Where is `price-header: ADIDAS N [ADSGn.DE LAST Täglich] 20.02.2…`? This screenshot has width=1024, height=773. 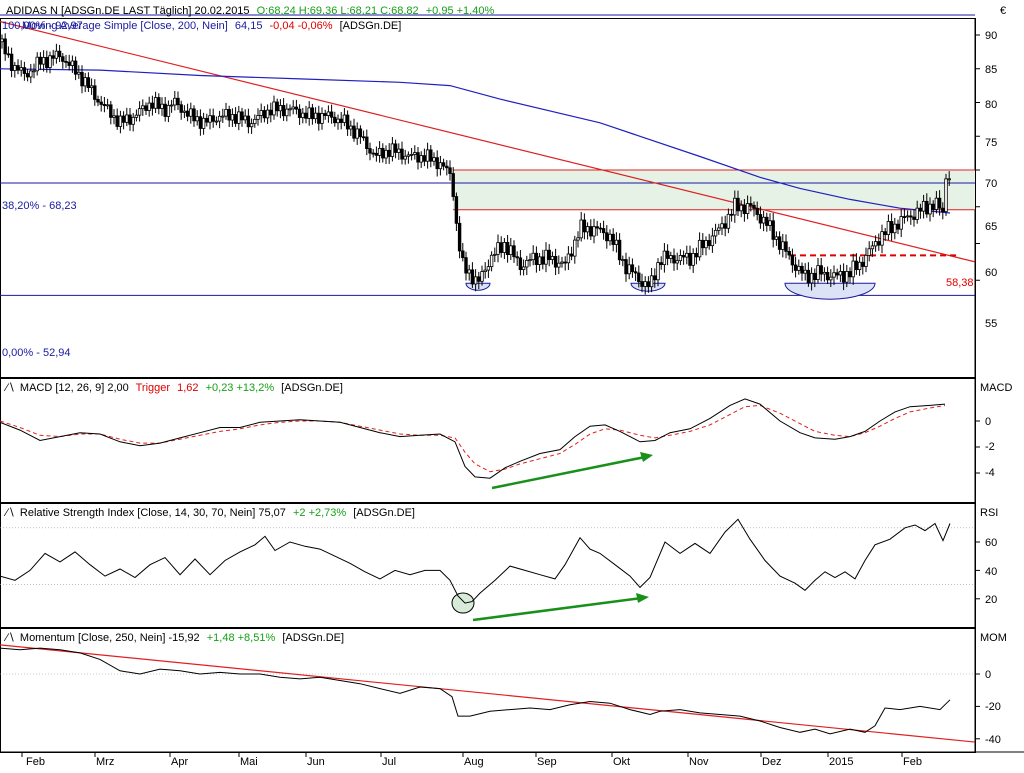
price-header: ADIDAS N [ADSGn.DE LAST Täglich] 20.02.2… is located at coordinates (250, 11).